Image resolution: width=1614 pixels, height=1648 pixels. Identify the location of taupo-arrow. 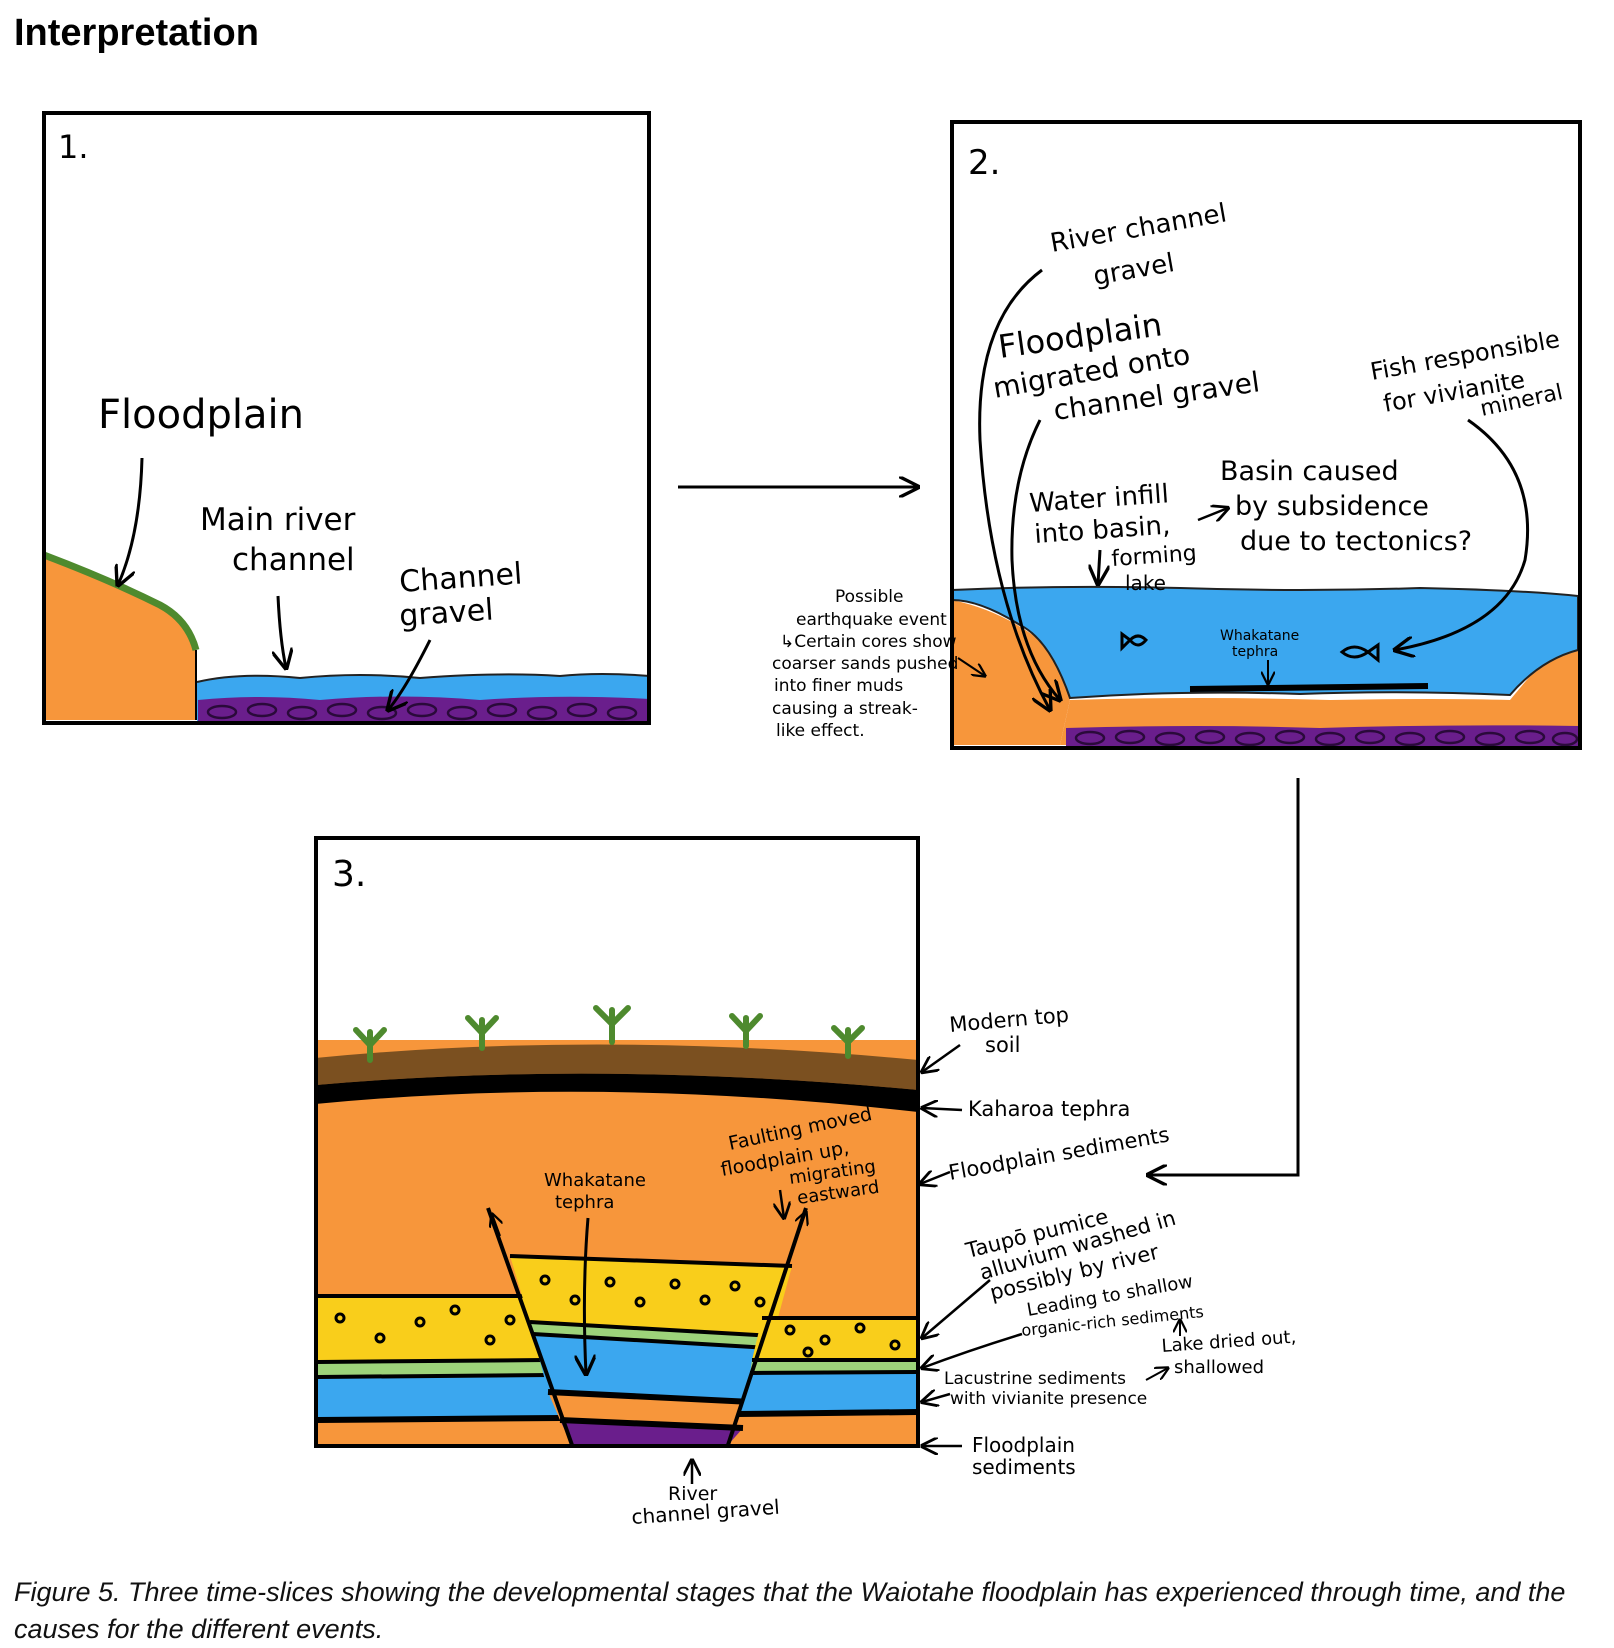
(956, 1308).